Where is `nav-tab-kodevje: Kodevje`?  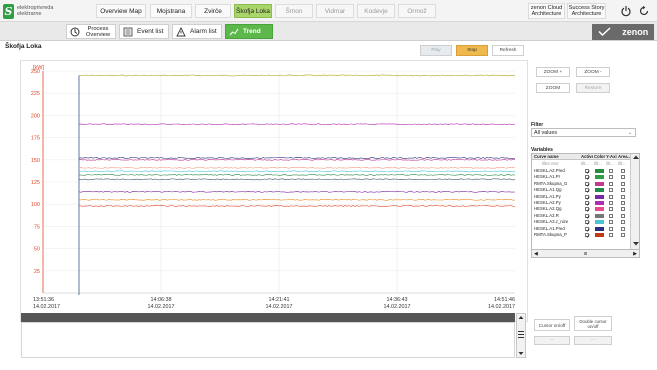 nav-tab-kodevje: Kodevje is located at coordinates (376, 11).